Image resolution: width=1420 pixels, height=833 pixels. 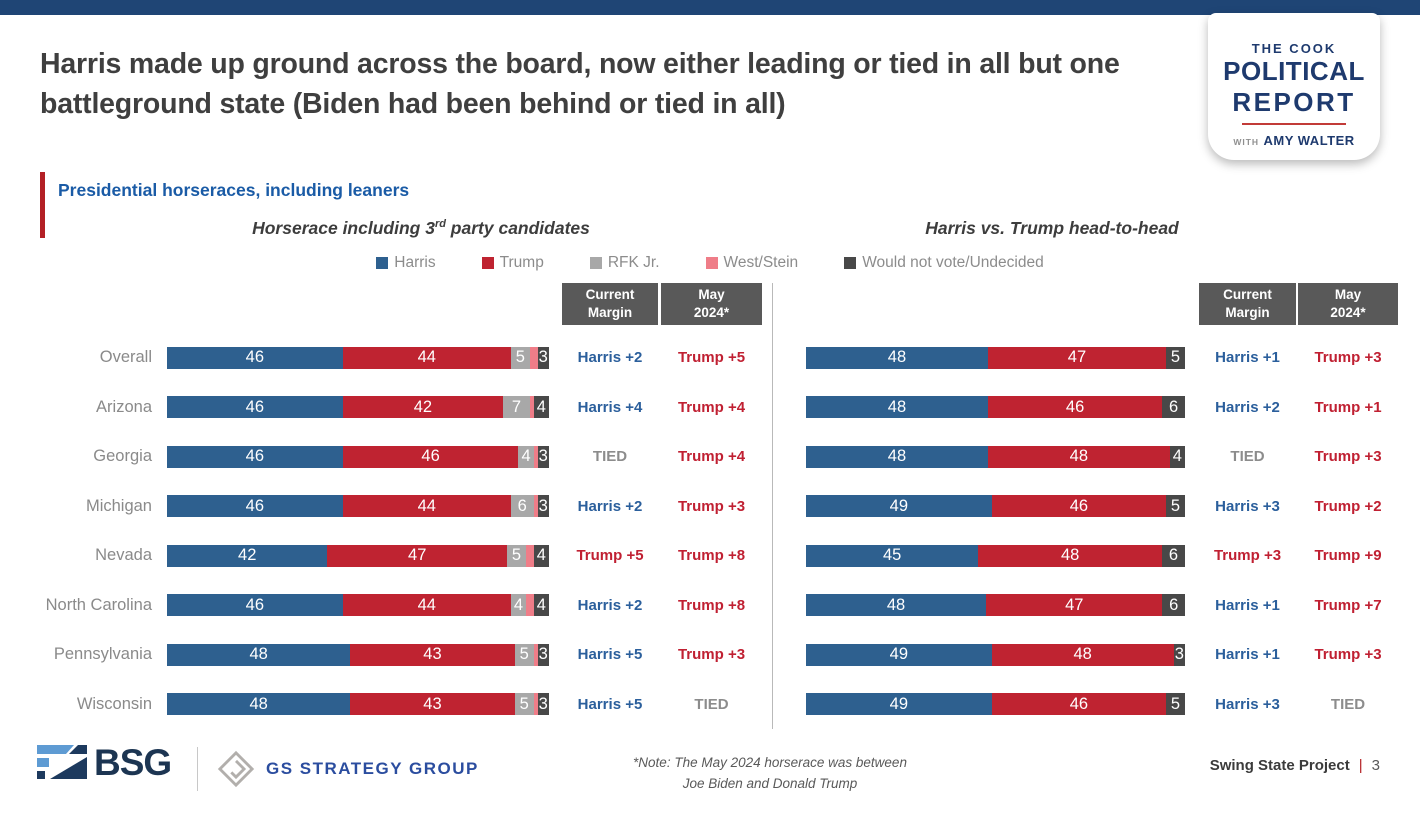 What do you see at coordinates (1294, 71) in the screenshot?
I see `logo-political: POLITICAL` at bounding box center [1294, 71].